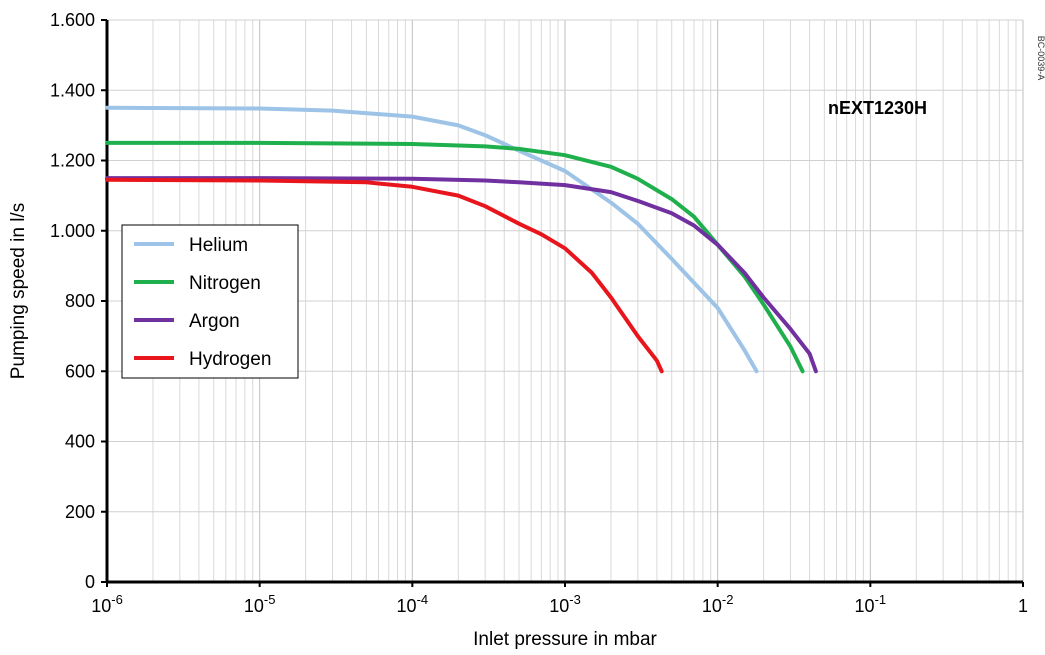 This screenshot has height=655, width=1045. I want to click on legend-label-argon: Argon, so click(214, 321).